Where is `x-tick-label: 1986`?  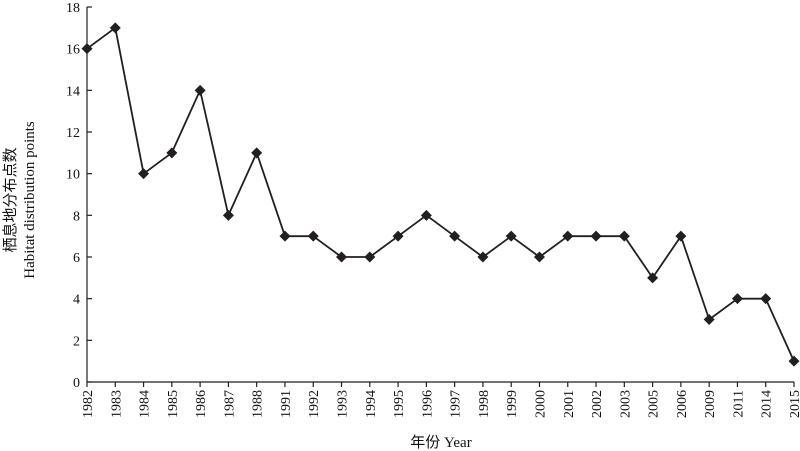
x-tick-label: 1986 is located at coordinates (201, 404).